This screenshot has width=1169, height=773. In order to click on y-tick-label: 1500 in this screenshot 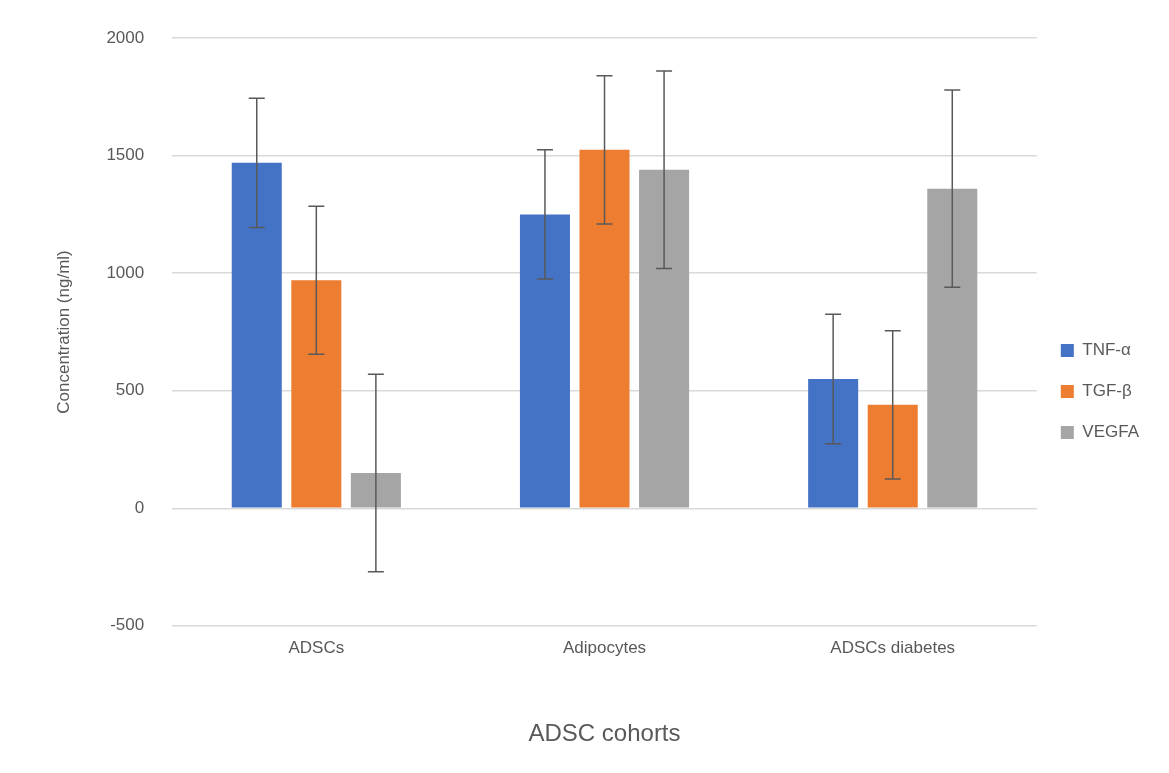, I will do `click(125, 155)`.